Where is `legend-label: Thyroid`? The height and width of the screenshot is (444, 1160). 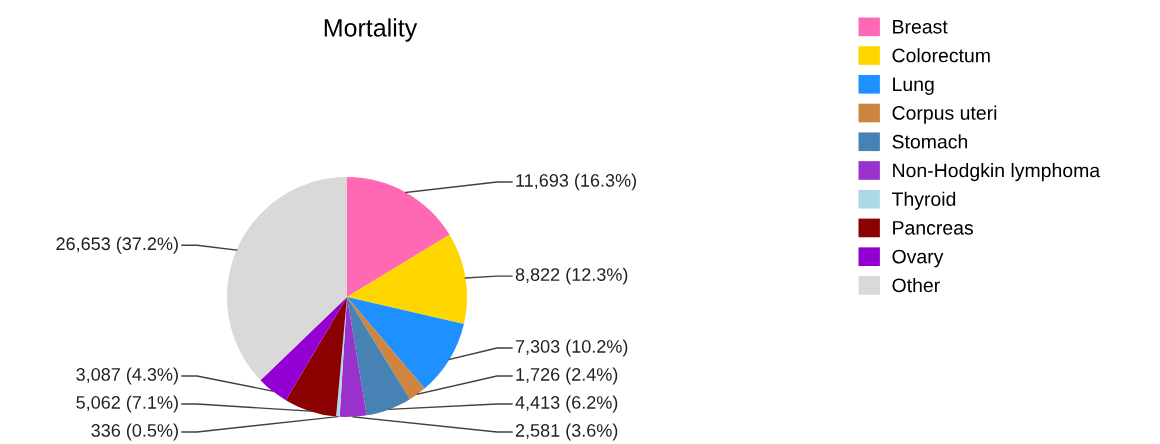 legend-label: Thyroid is located at coordinates (923, 200).